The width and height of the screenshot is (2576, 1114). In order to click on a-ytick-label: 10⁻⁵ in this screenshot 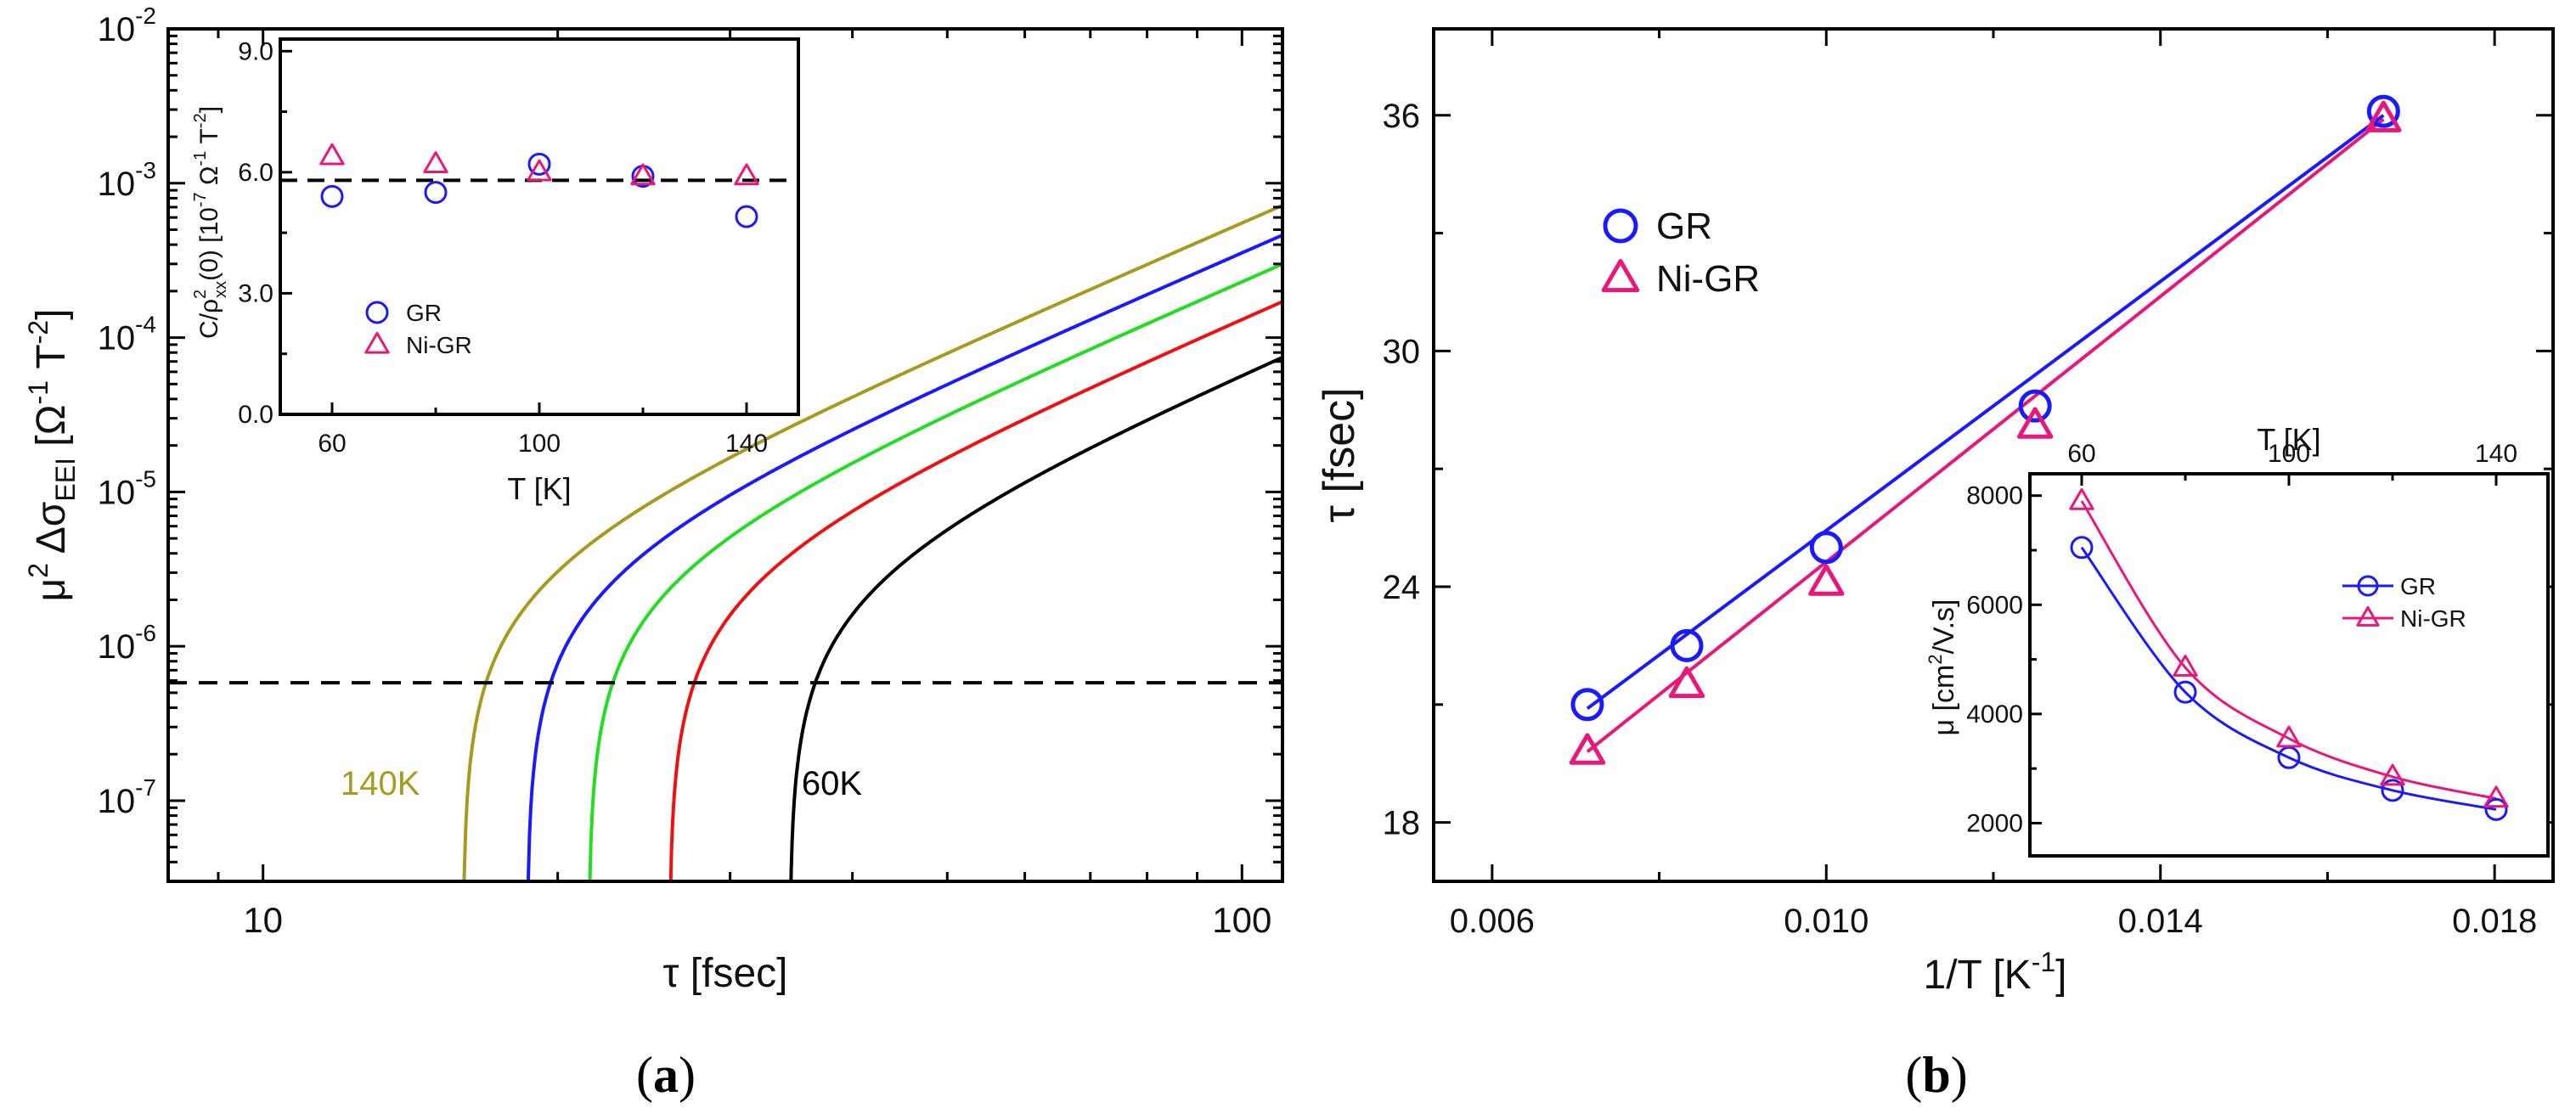, I will do `click(127, 488)`.